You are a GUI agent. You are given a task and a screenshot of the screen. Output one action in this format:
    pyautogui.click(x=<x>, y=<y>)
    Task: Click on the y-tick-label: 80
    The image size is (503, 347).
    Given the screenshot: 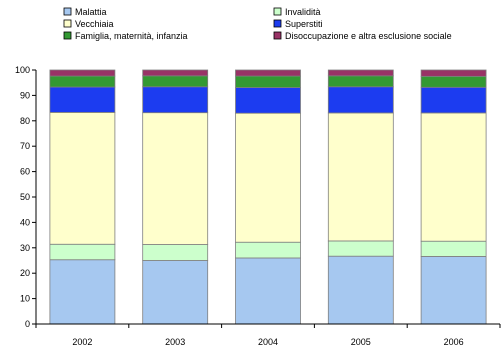 What is the action you would take?
    pyautogui.click(x=25, y=121)
    